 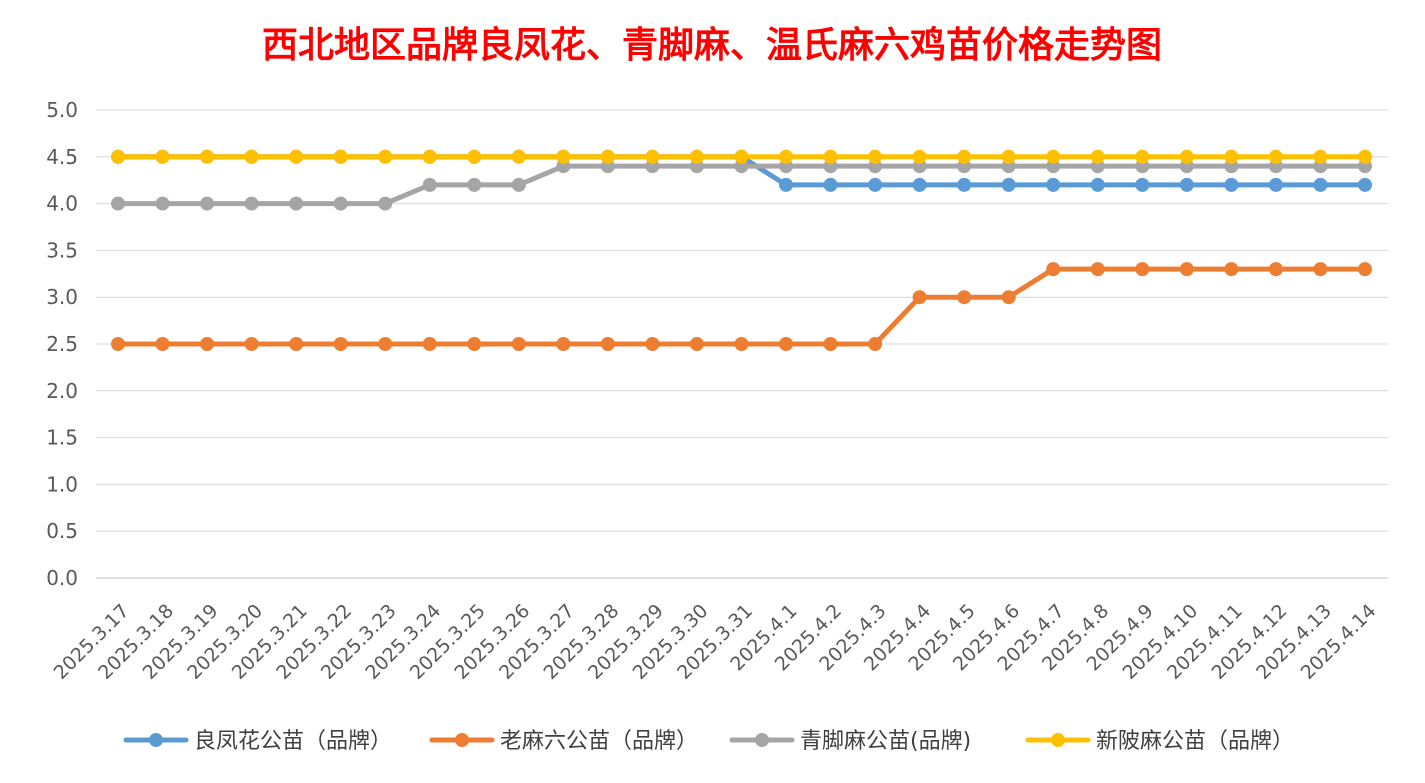 What do you see at coordinates (62, 110) in the screenshot?
I see `y-tick-label: 5.0` at bounding box center [62, 110].